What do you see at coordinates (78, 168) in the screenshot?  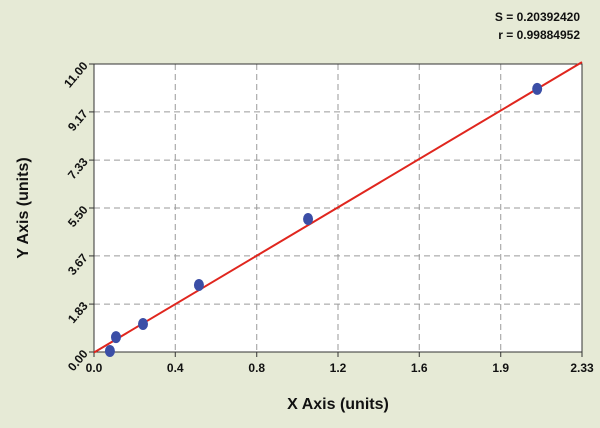 I see `y-tick-label: 7.33` at bounding box center [78, 168].